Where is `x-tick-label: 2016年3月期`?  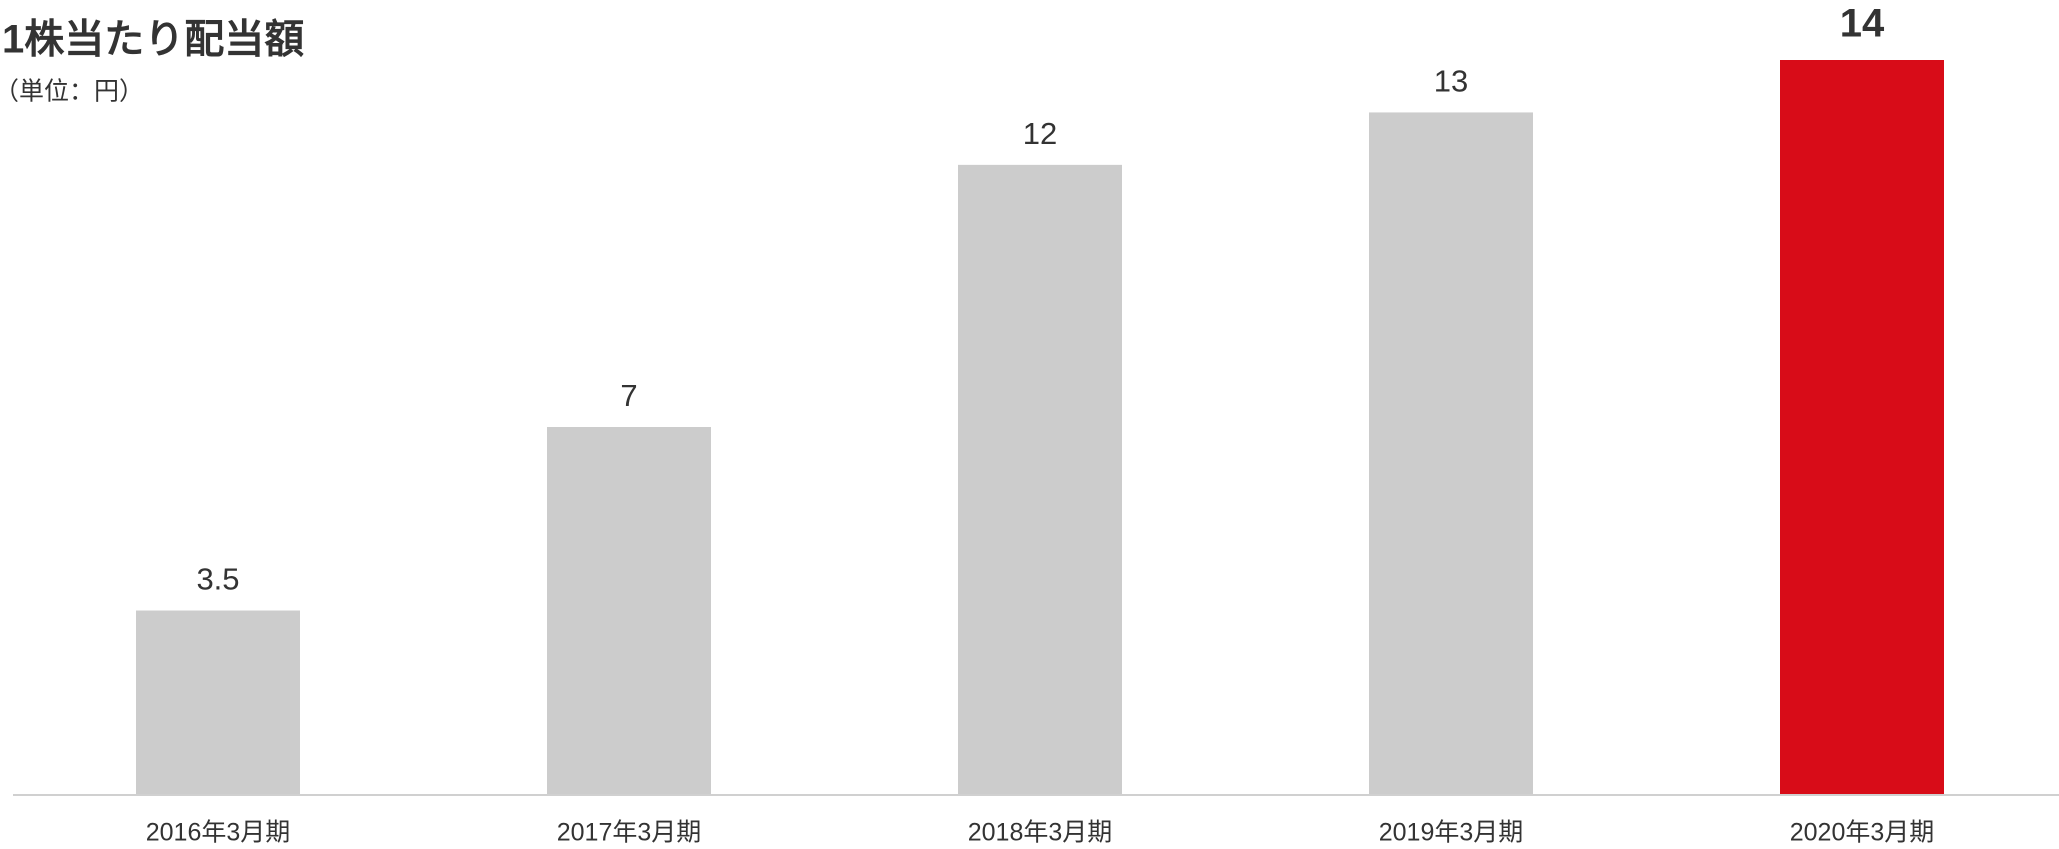
x-tick-label: 2016年3月期 is located at coordinates (218, 833).